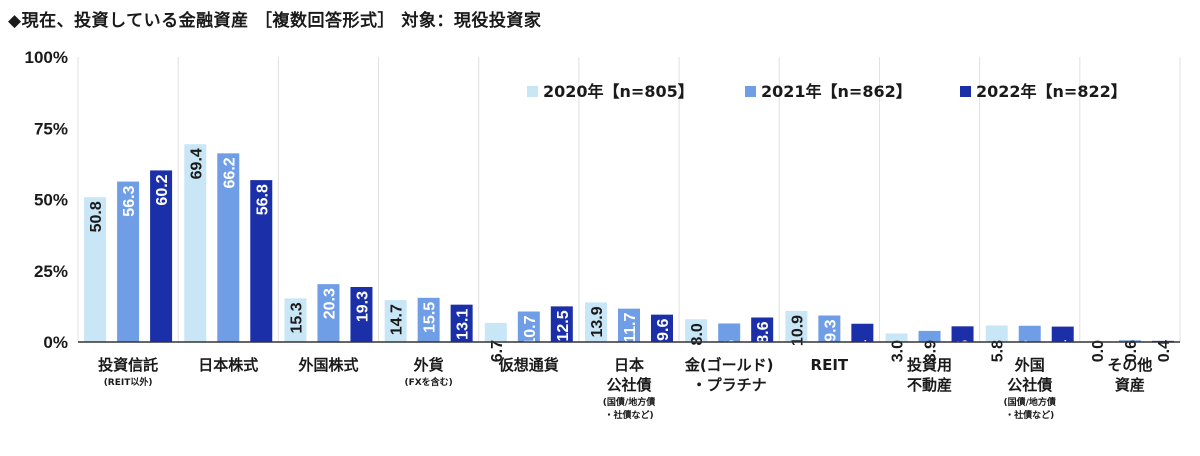  Describe the element at coordinates (1164, 351) in the screenshot. I see `bar-value-label: 0.4` at that location.